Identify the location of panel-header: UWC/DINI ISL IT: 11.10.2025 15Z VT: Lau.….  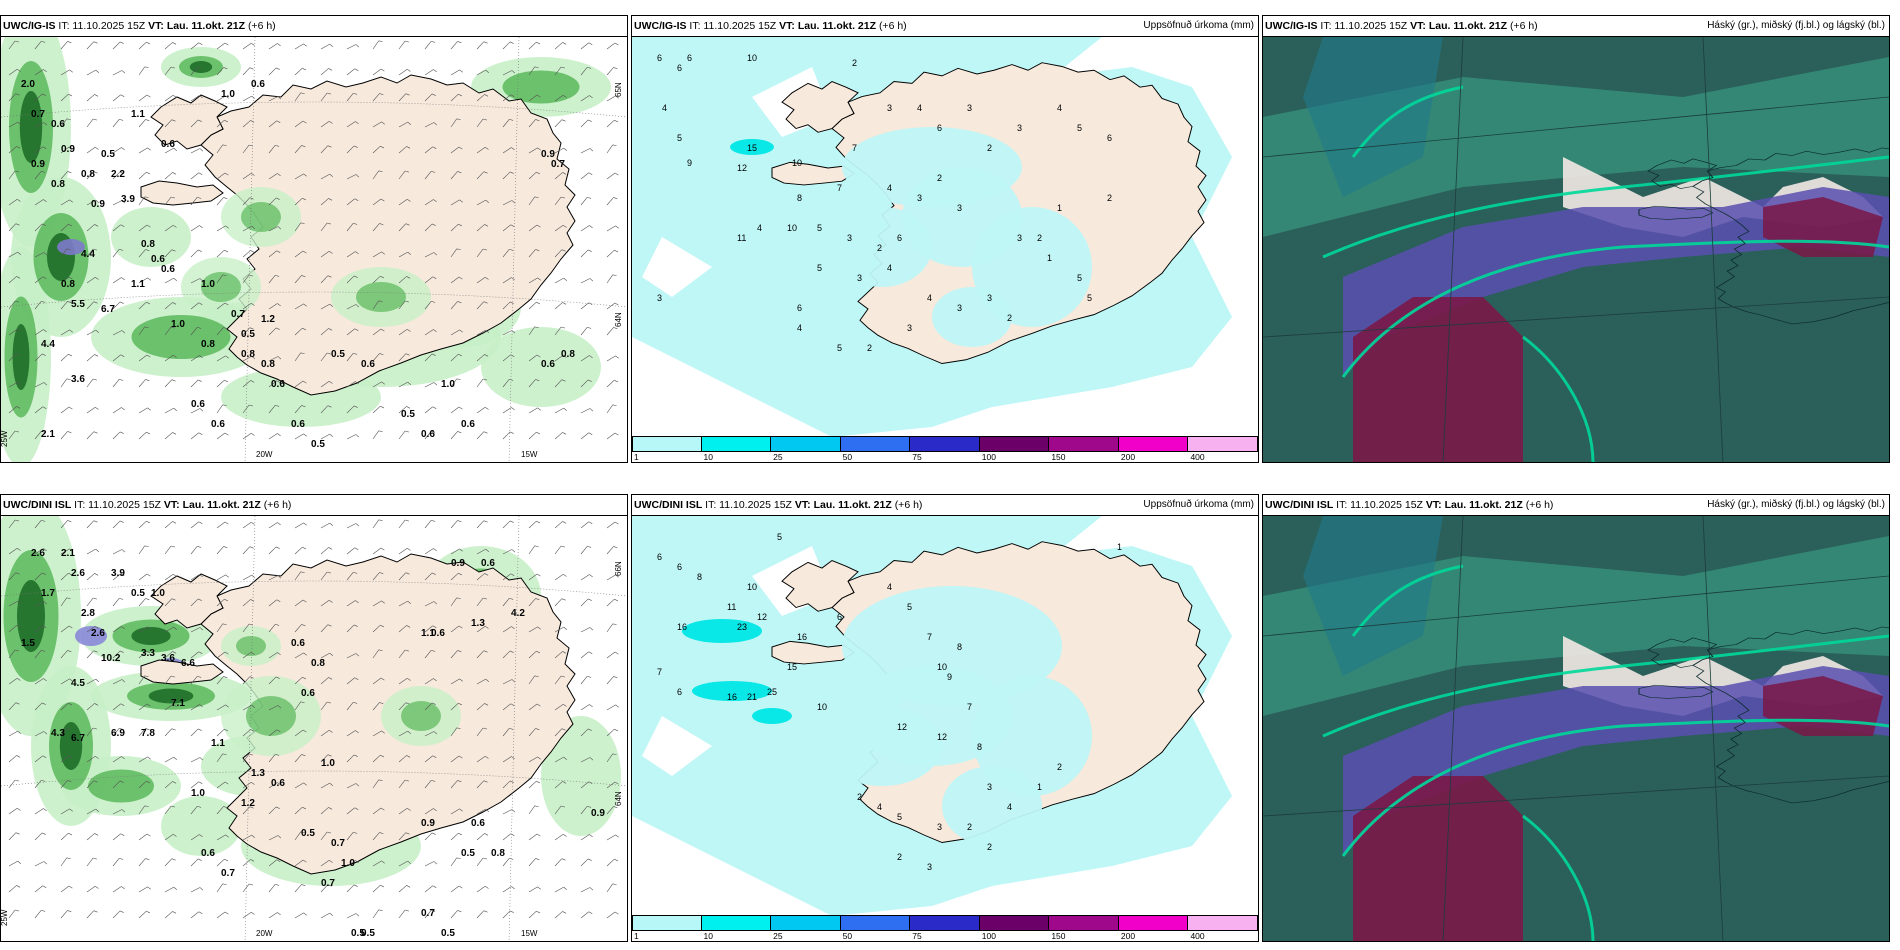
(945, 505).